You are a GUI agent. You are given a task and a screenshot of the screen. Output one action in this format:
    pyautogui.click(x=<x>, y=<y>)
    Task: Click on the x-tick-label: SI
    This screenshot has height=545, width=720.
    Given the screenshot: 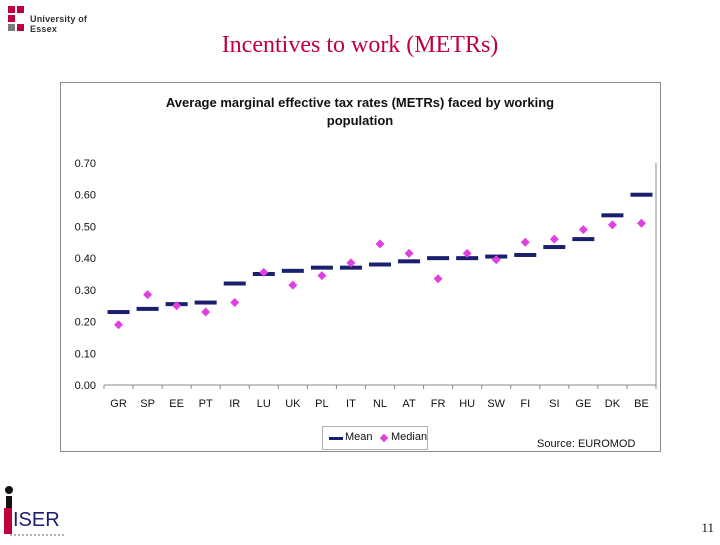 What is the action you would take?
    pyautogui.click(x=554, y=404)
    